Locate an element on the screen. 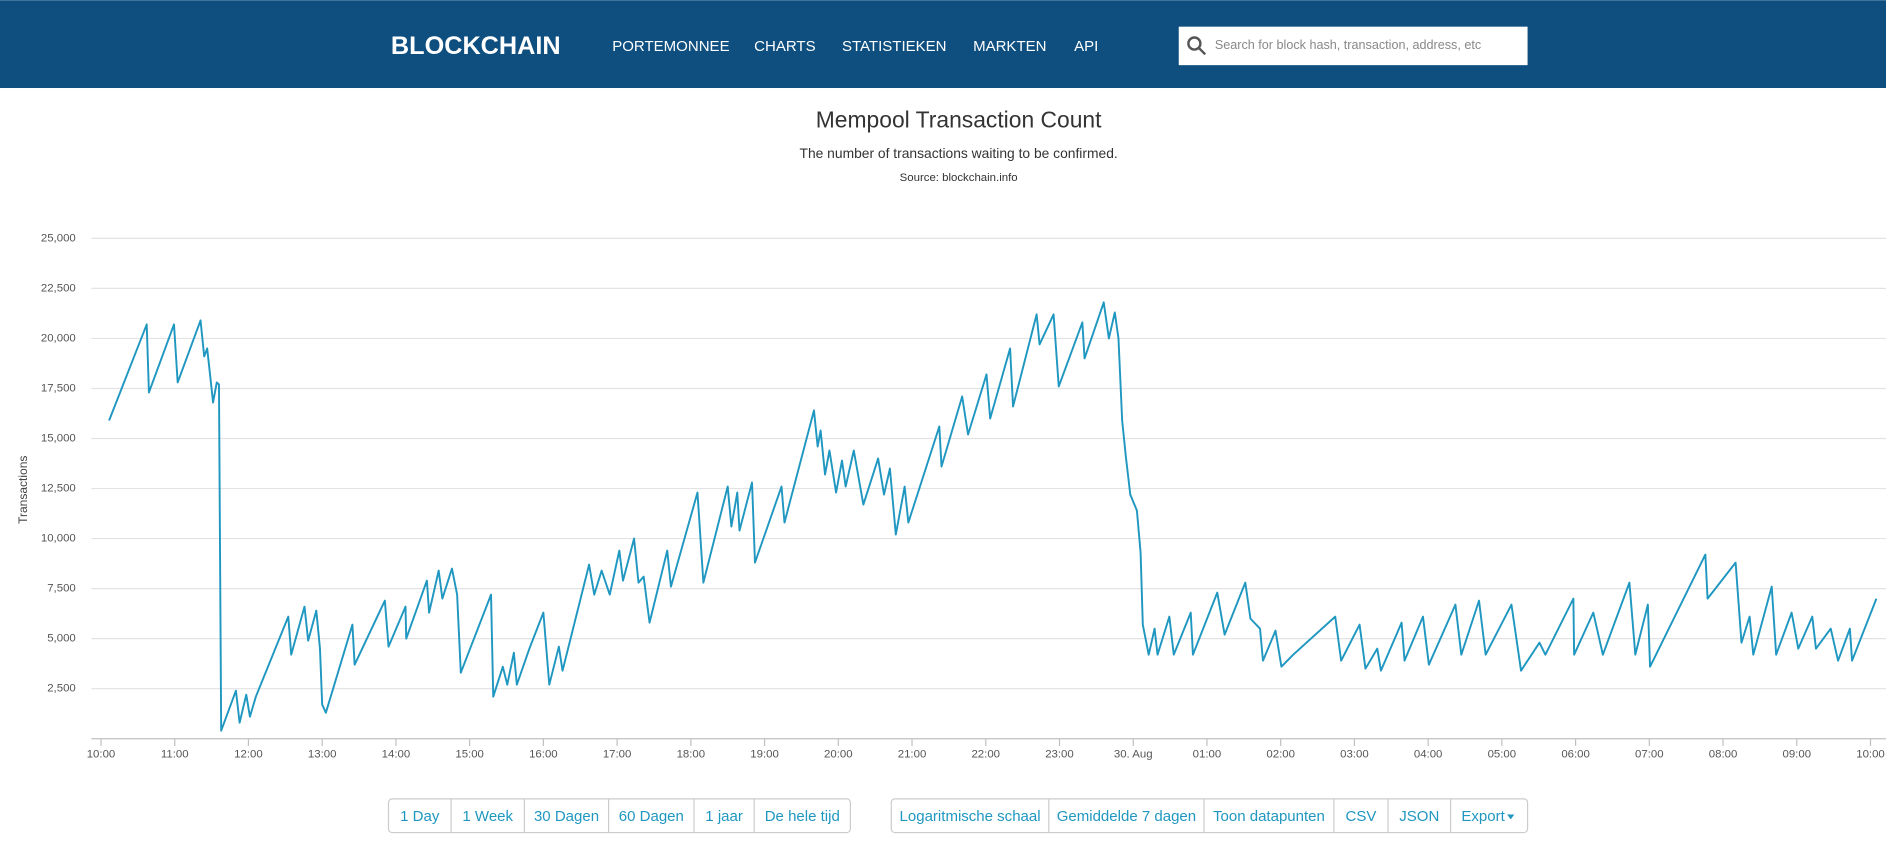 The width and height of the screenshot is (1886, 852). x-tick-label: 22:00 is located at coordinates (985, 754).